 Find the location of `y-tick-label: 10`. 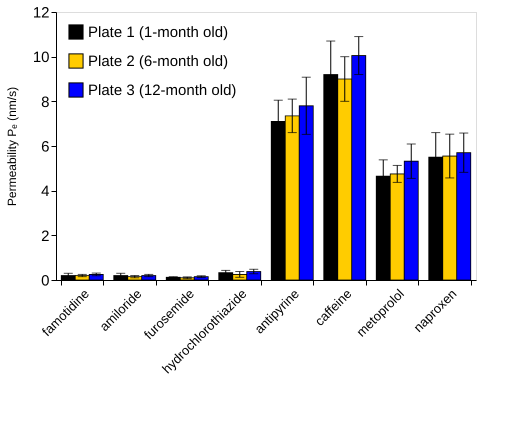

y-tick-label: 10 is located at coordinates (41, 57).